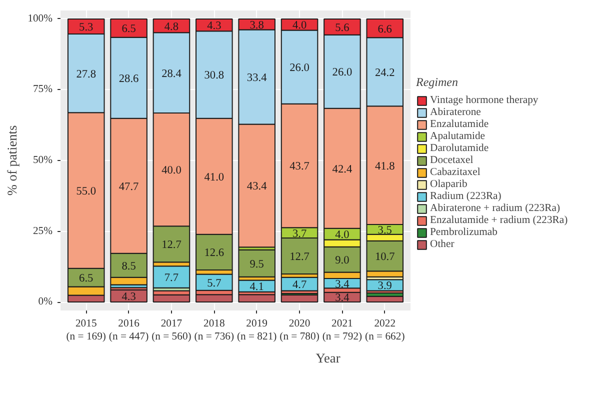 The width and height of the screenshot is (600, 411). I want to click on data-label: 6.6, so click(385, 29).